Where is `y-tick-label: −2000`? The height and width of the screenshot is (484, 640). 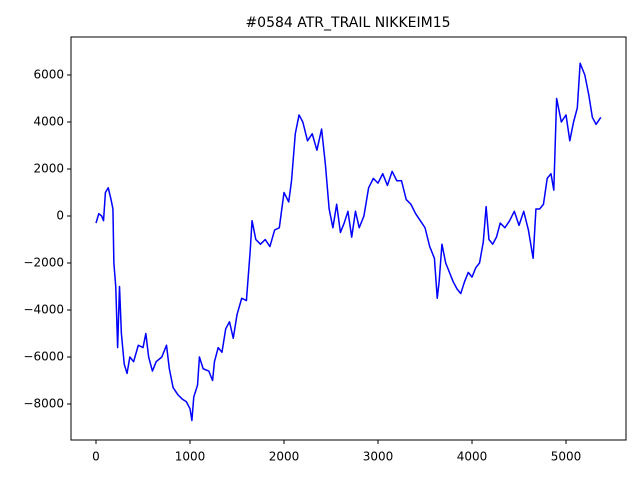 y-tick-label: −2000 is located at coordinates (43, 262).